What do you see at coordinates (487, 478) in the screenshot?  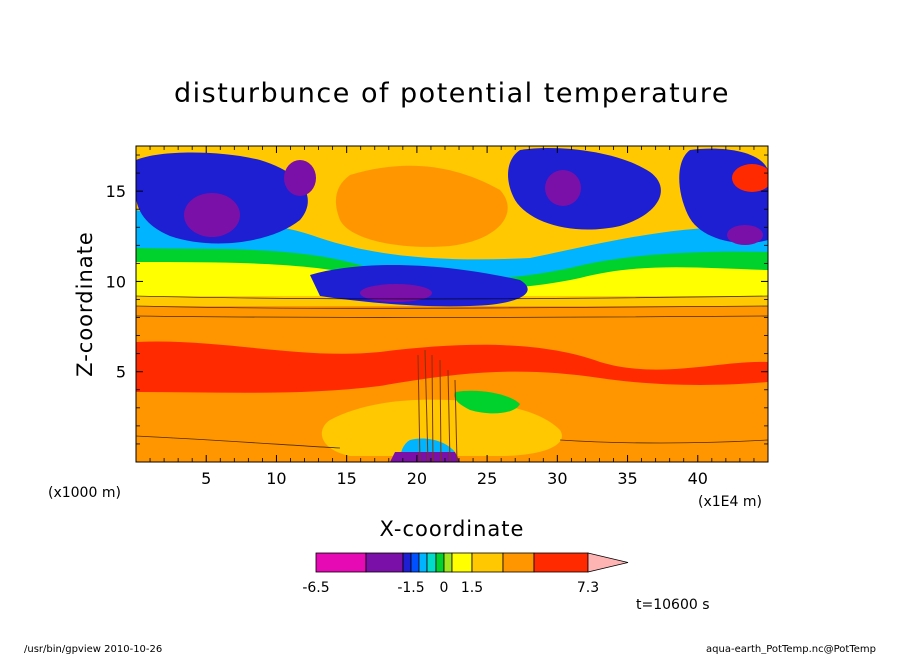 I see `x-tick-label: 25` at bounding box center [487, 478].